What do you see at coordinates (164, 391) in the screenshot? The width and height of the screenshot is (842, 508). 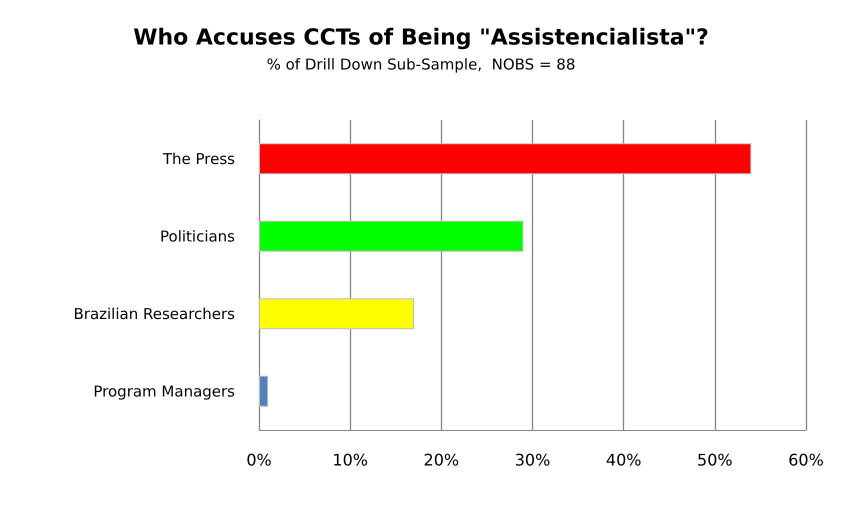 I see `y-tick-label: Program Managers` at bounding box center [164, 391].